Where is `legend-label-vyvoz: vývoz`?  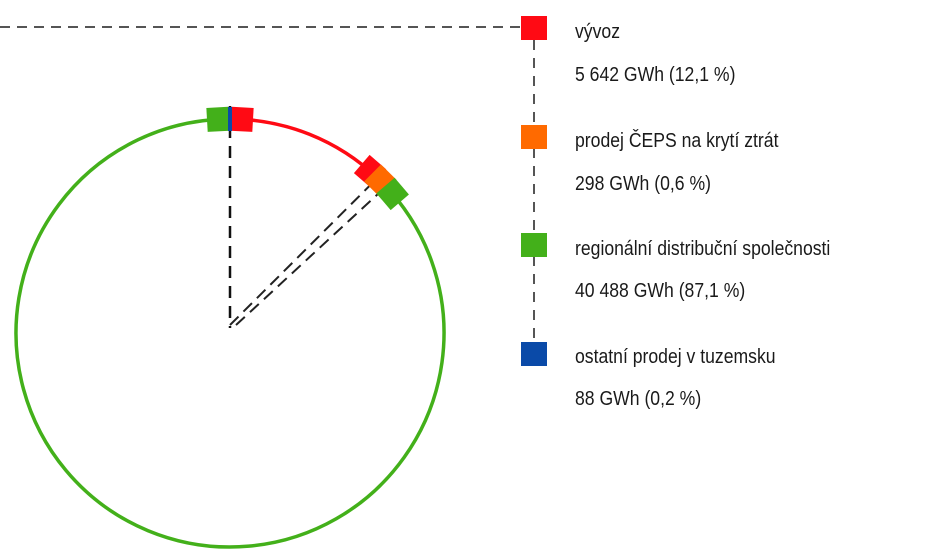
legend-label-vyvoz: vývoz is located at coordinates (597, 32).